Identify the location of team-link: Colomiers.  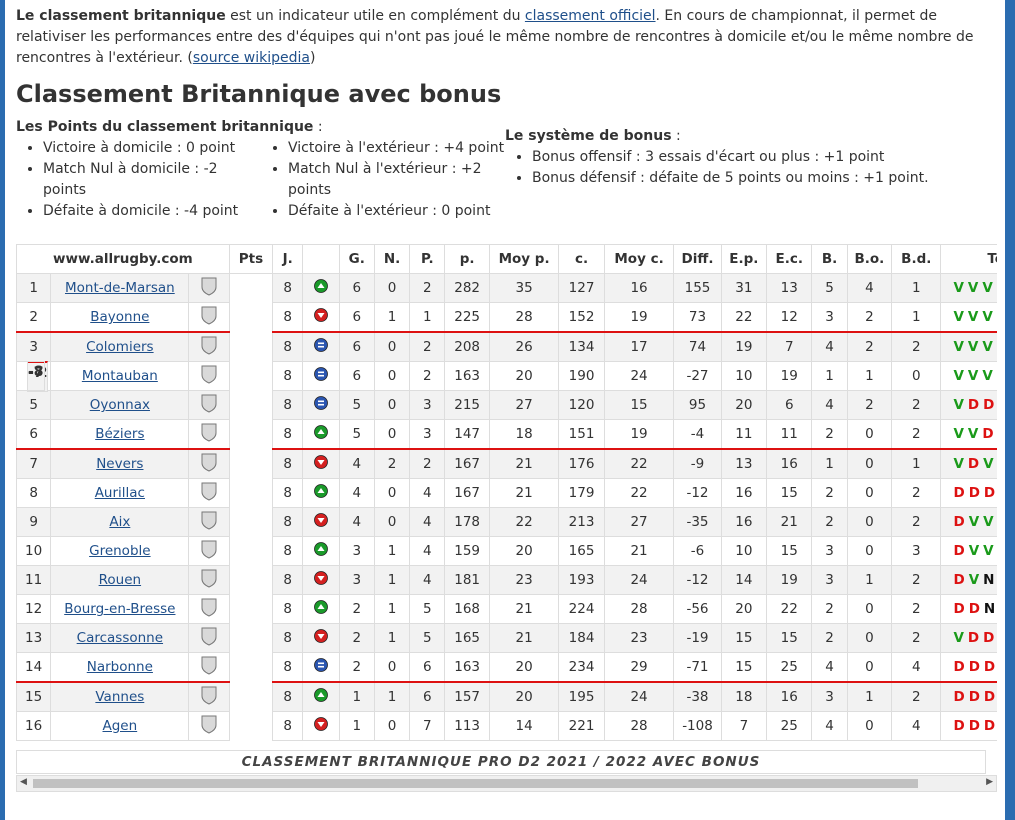
(120, 347).